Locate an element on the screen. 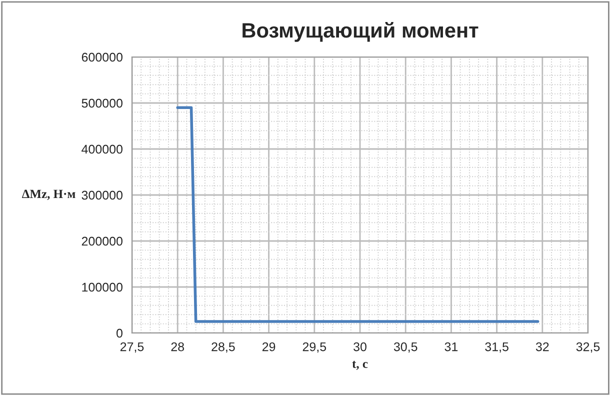 The width and height of the screenshot is (613, 396). y-tick-label: 0 is located at coordinates (119, 333).